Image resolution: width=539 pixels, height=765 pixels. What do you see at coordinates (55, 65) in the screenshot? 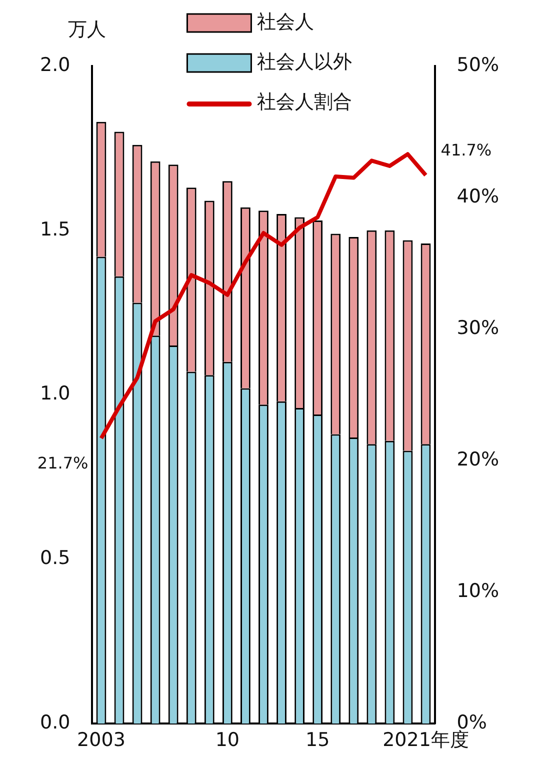
I see `y-tick-label: 2.0` at bounding box center [55, 65].